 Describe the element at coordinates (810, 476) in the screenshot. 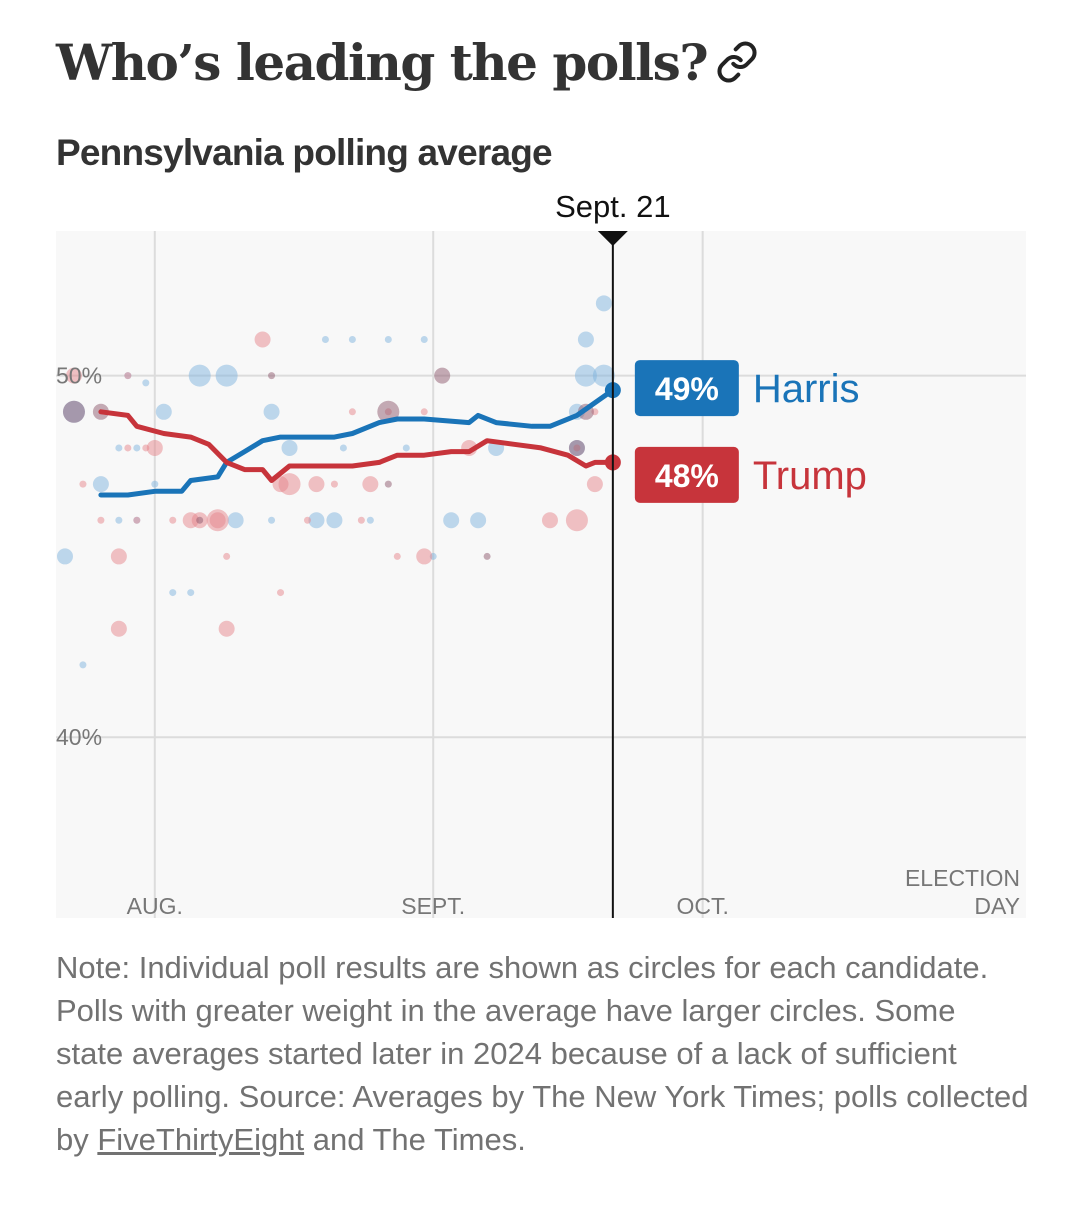

I see `trump-name: Trump` at that location.